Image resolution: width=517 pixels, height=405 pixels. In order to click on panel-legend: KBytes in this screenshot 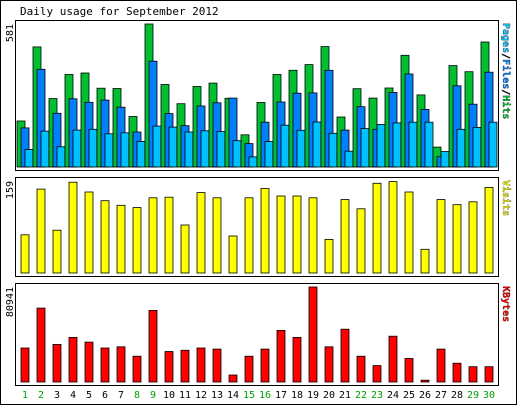, I will do `click(505, 304)`.